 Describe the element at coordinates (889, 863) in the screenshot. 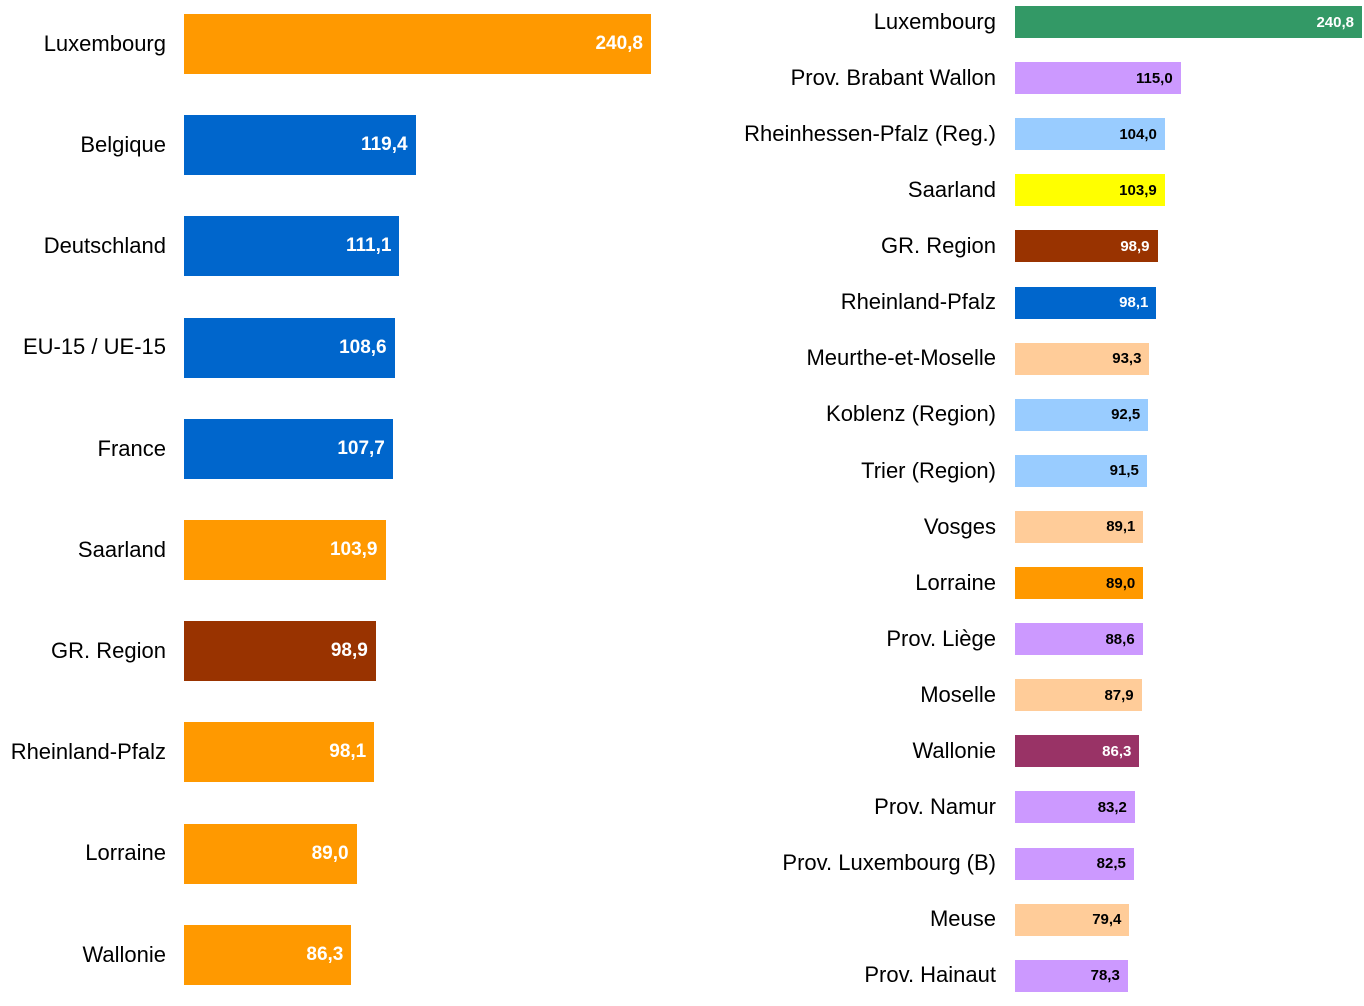

I see `category-label: Prov. Luxembourg (B)` at that location.